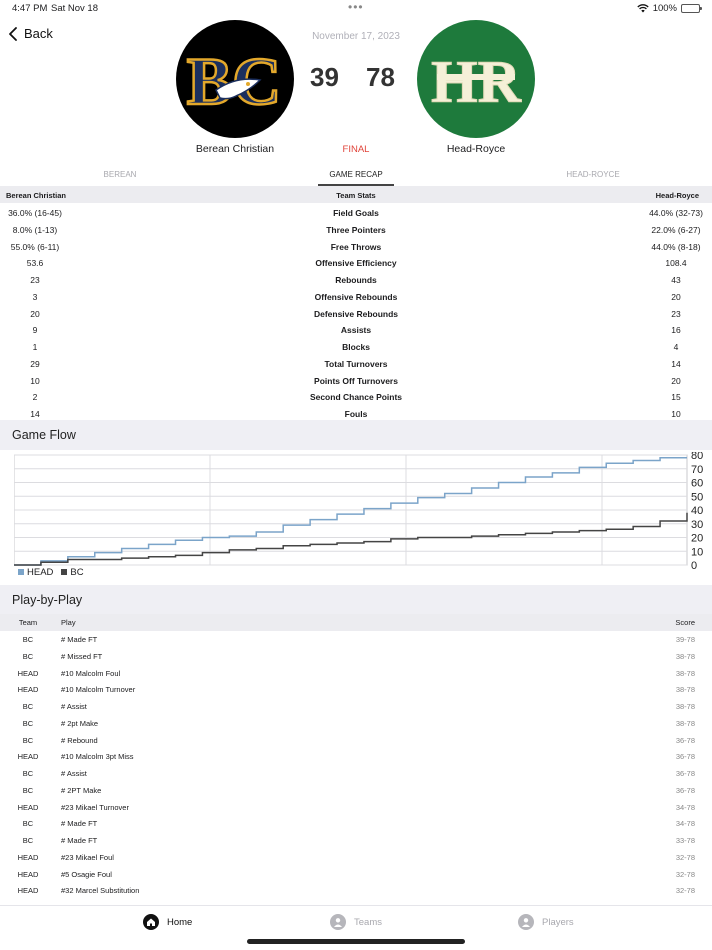  I want to click on stat-row: 53.6 Offensive Efficiency 108.4, so click(356, 262).